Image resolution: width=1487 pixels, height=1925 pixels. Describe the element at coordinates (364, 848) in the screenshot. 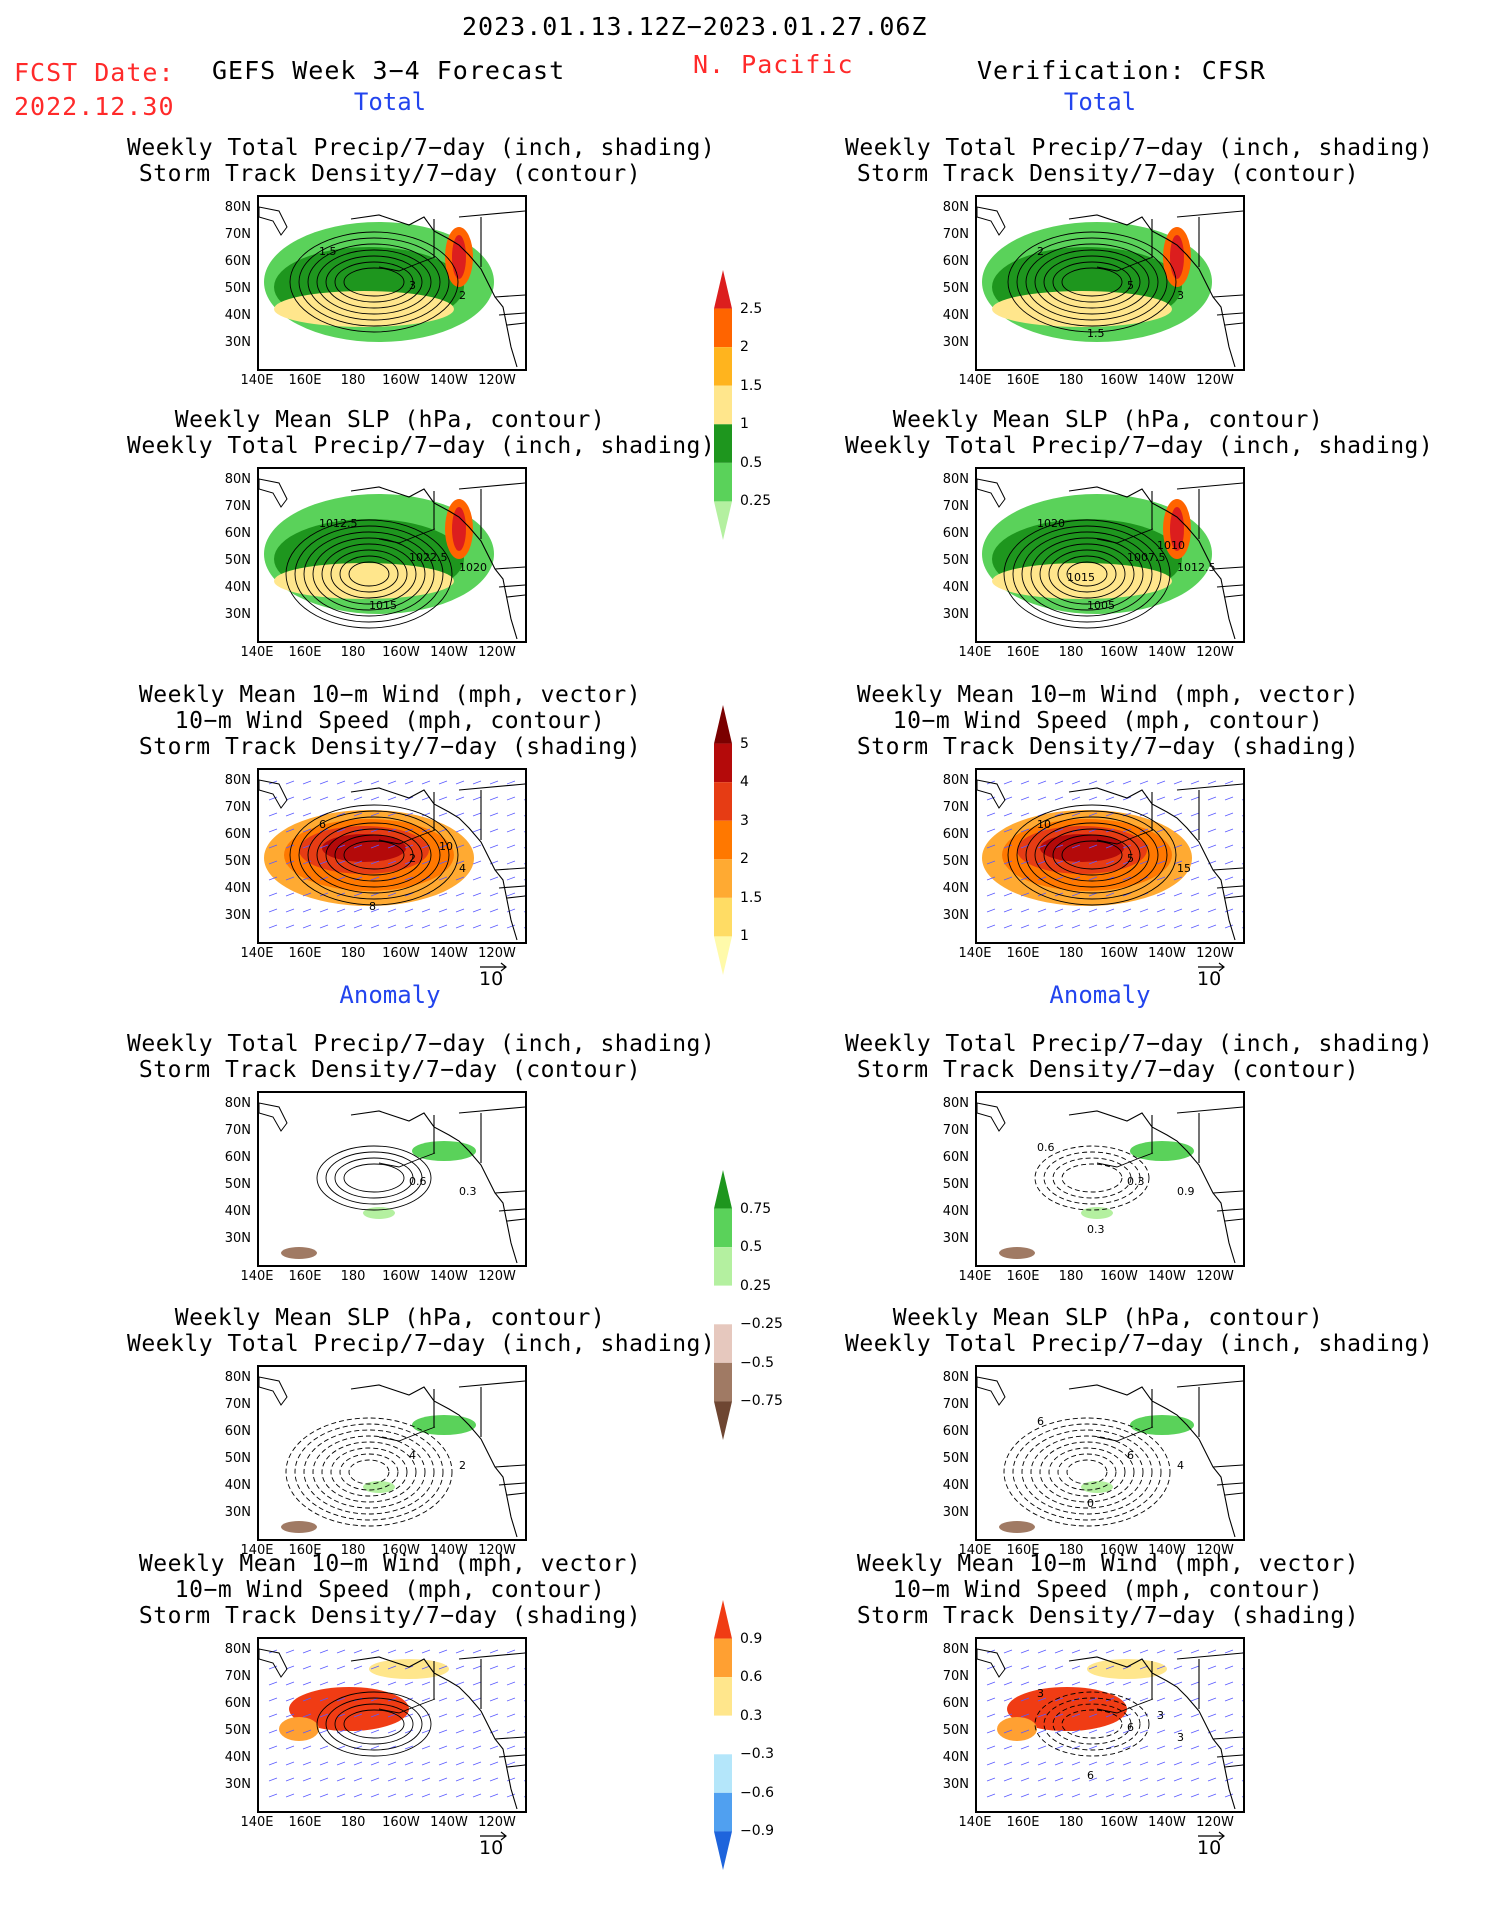

I see `storm-max` at that location.